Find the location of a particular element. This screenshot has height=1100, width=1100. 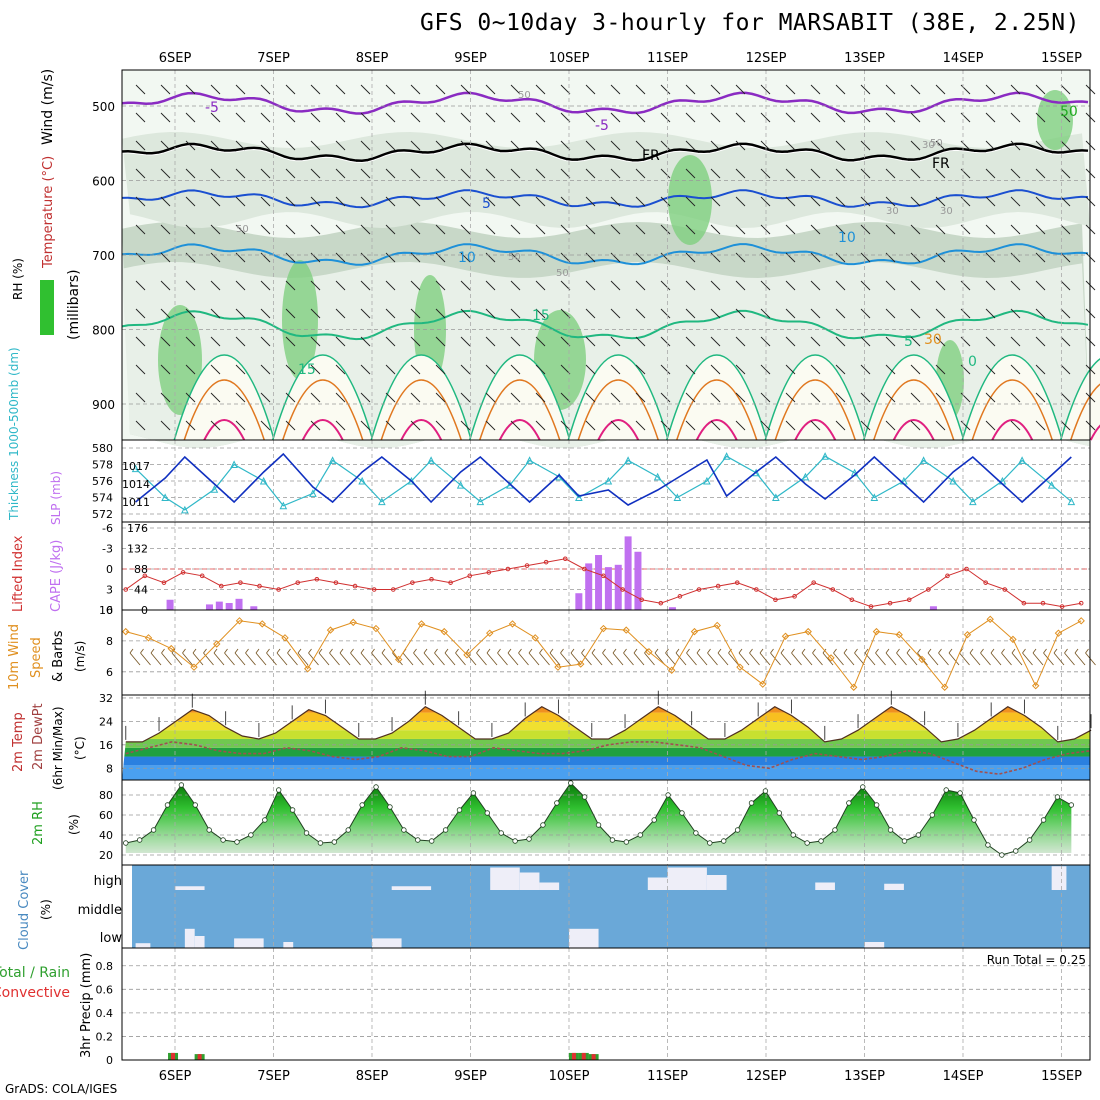

isotherm-minus5 is located at coordinates (605, 103).